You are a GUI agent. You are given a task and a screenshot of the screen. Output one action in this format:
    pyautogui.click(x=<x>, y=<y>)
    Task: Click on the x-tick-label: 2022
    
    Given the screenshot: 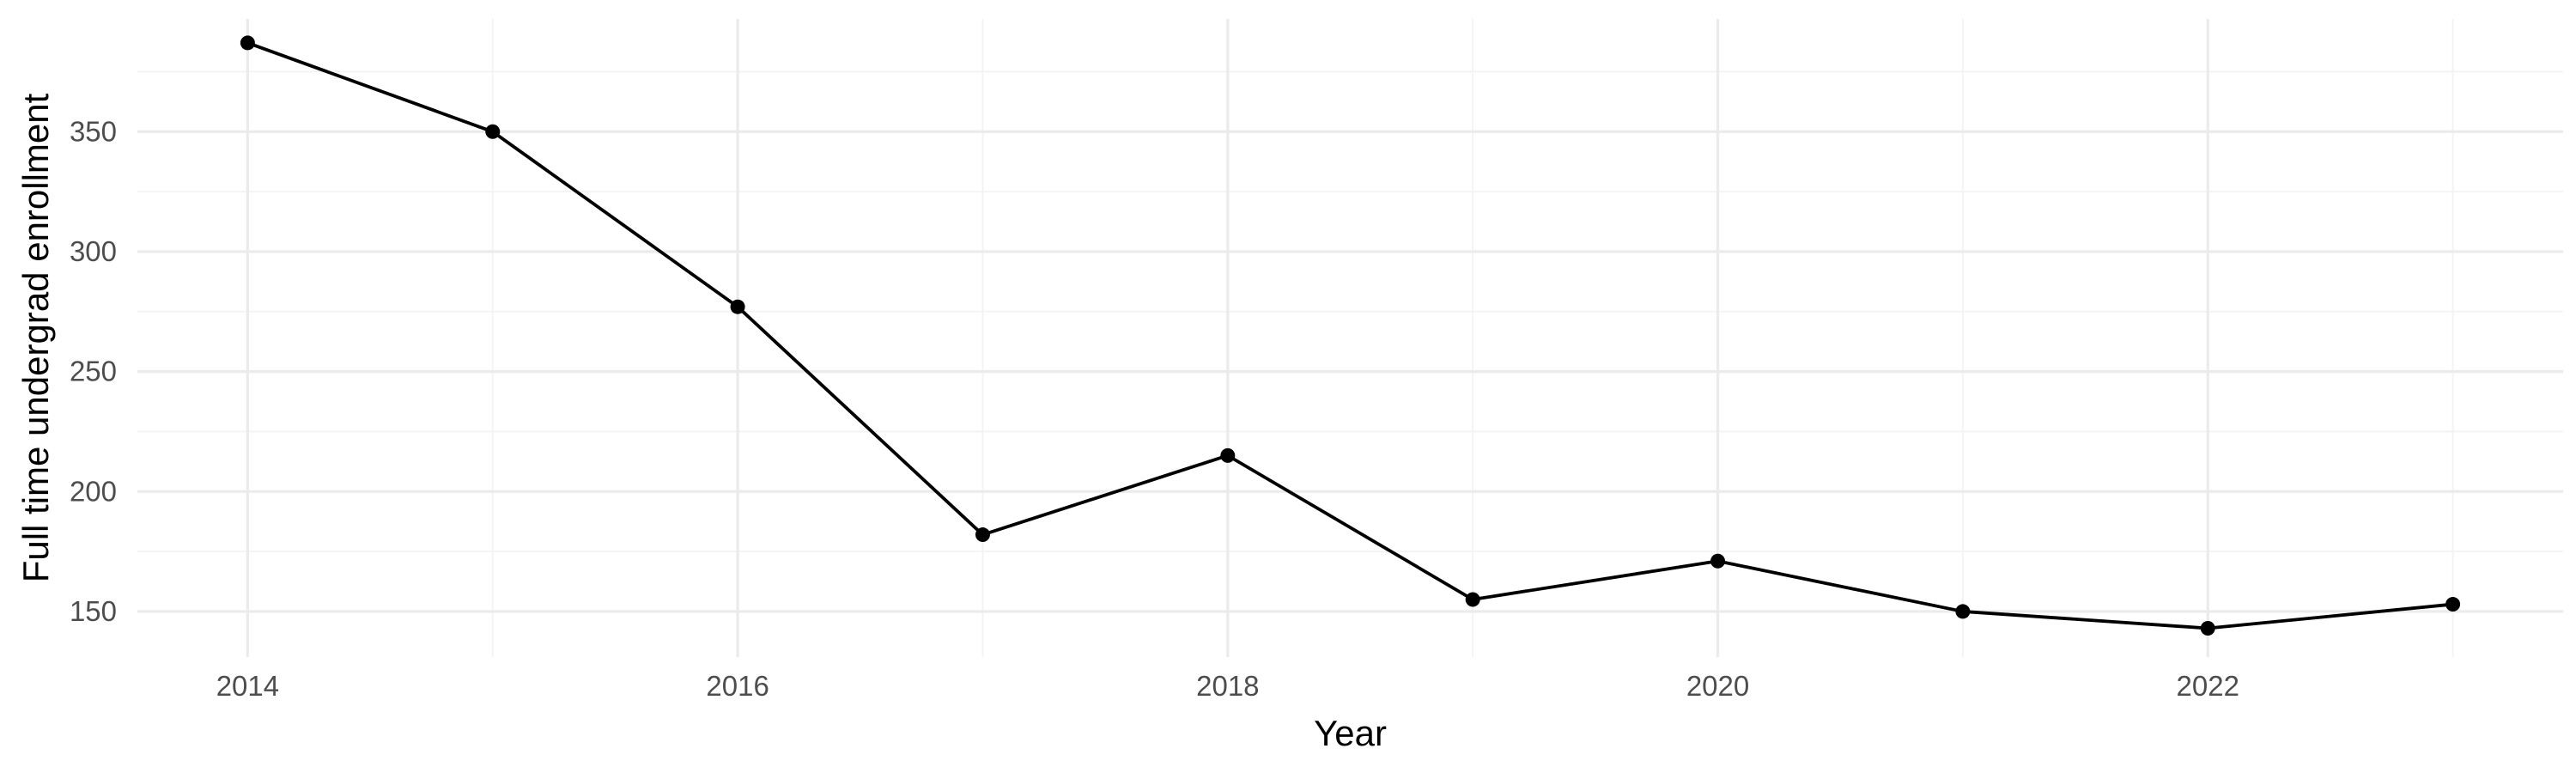 What is the action you would take?
    pyautogui.click(x=2208, y=686)
    